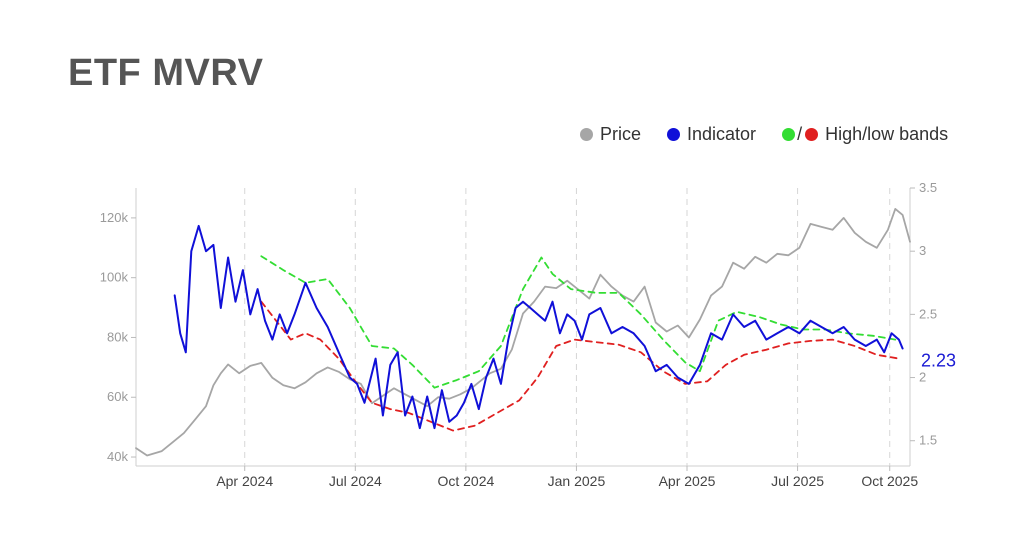  I want to click on left-y-tick-label: 120k, so click(114, 217).